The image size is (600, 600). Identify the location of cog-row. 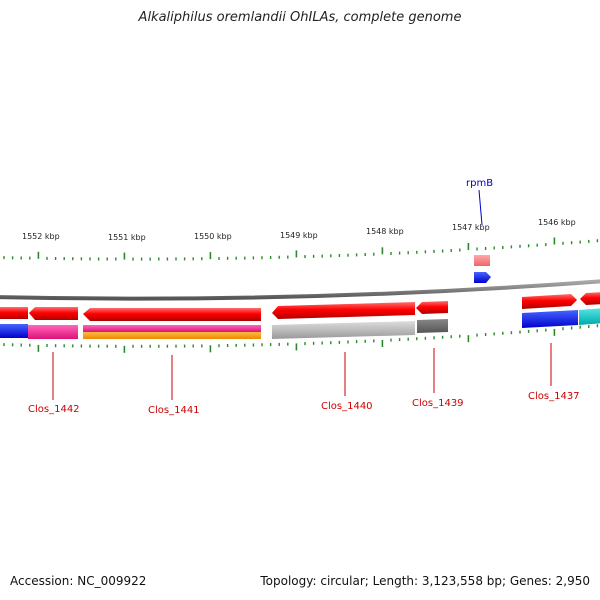
(300, 323).